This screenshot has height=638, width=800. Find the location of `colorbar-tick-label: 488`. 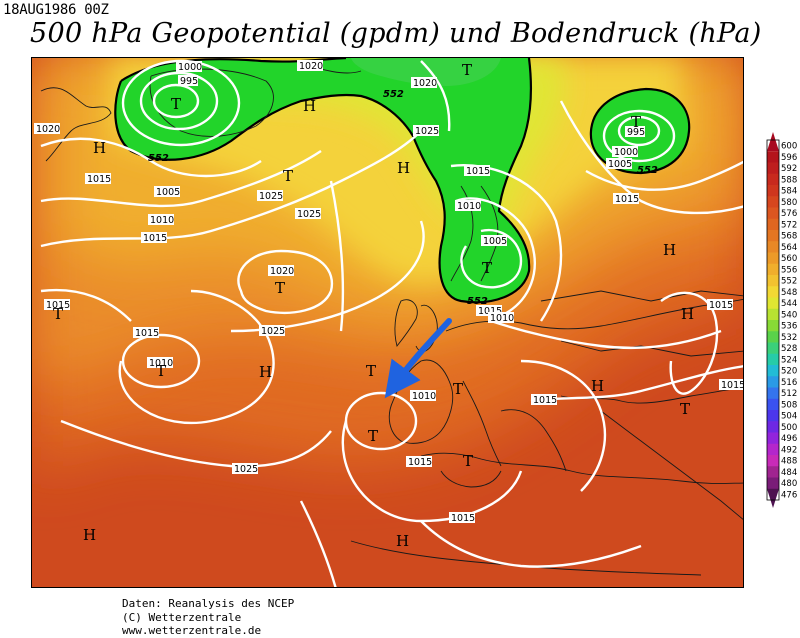

colorbar-tick-label: 488 is located at coordinates (789, 462).